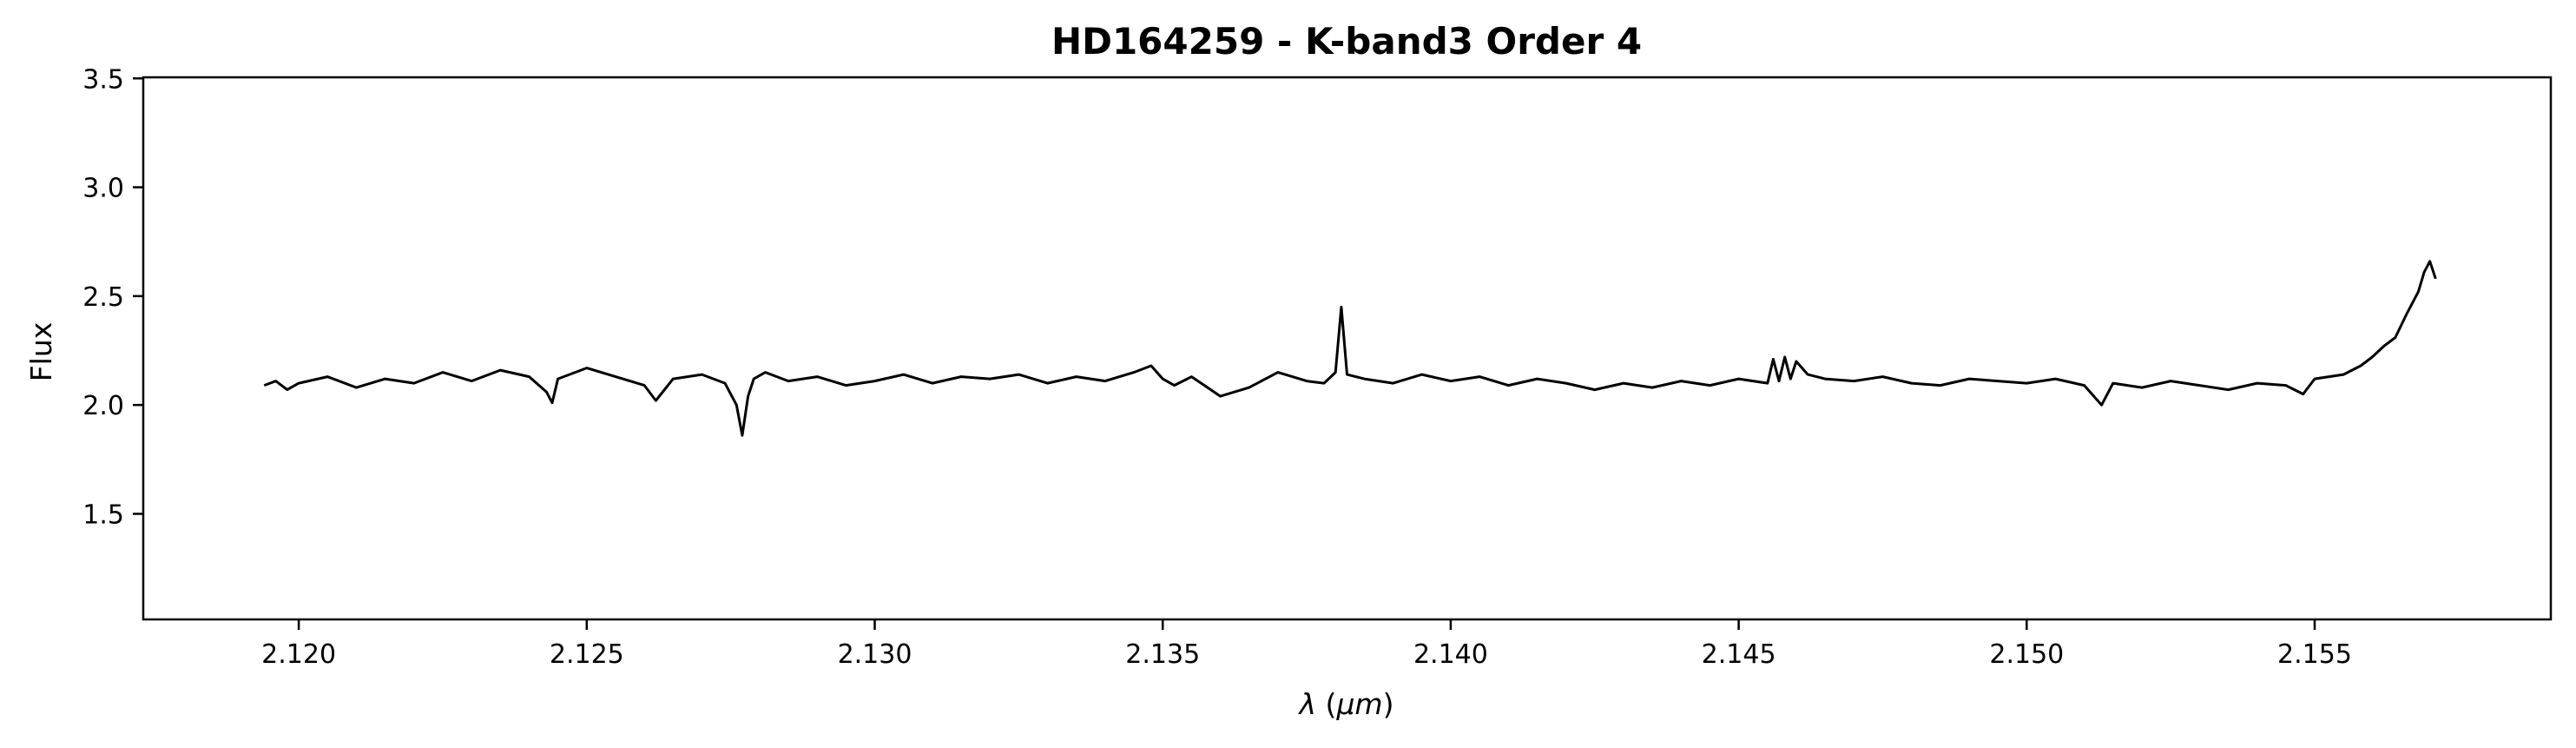 Image resolution: width=2576 pixels, height=748 pixels. What do you see at coordinates (587, 654) in the screenshot?
I see `x-tick-label: 2.125` at bounding box center [587, 654].